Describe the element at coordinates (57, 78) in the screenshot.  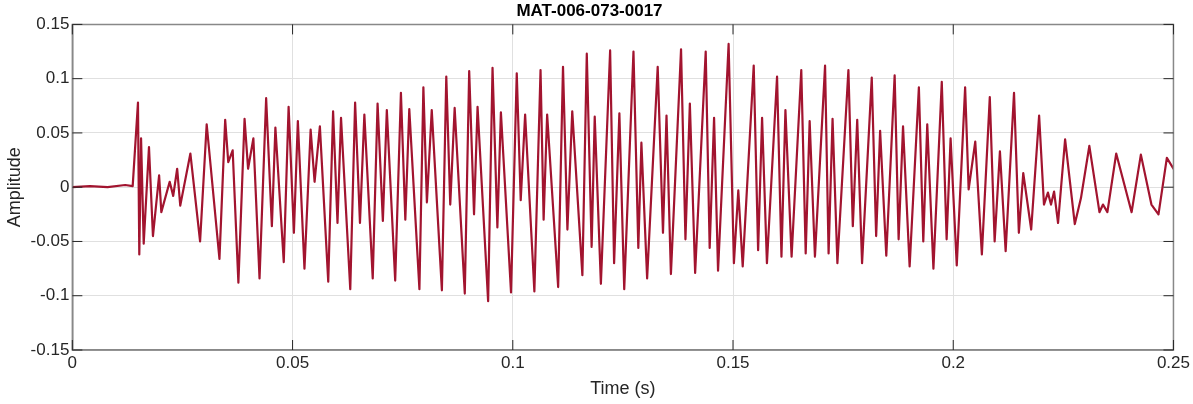
I see `y-tick-label: 0.1` at that location.